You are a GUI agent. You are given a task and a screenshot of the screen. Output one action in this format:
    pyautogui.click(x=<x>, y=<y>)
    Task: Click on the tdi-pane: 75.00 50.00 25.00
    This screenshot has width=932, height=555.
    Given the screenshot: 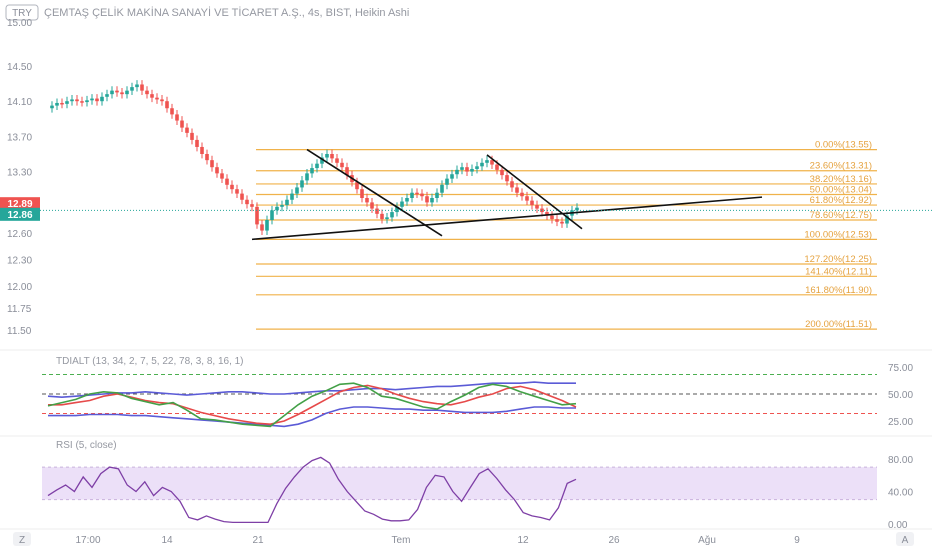 What is the action you would take?
    pyautogui.click(x=477, y=395)
    